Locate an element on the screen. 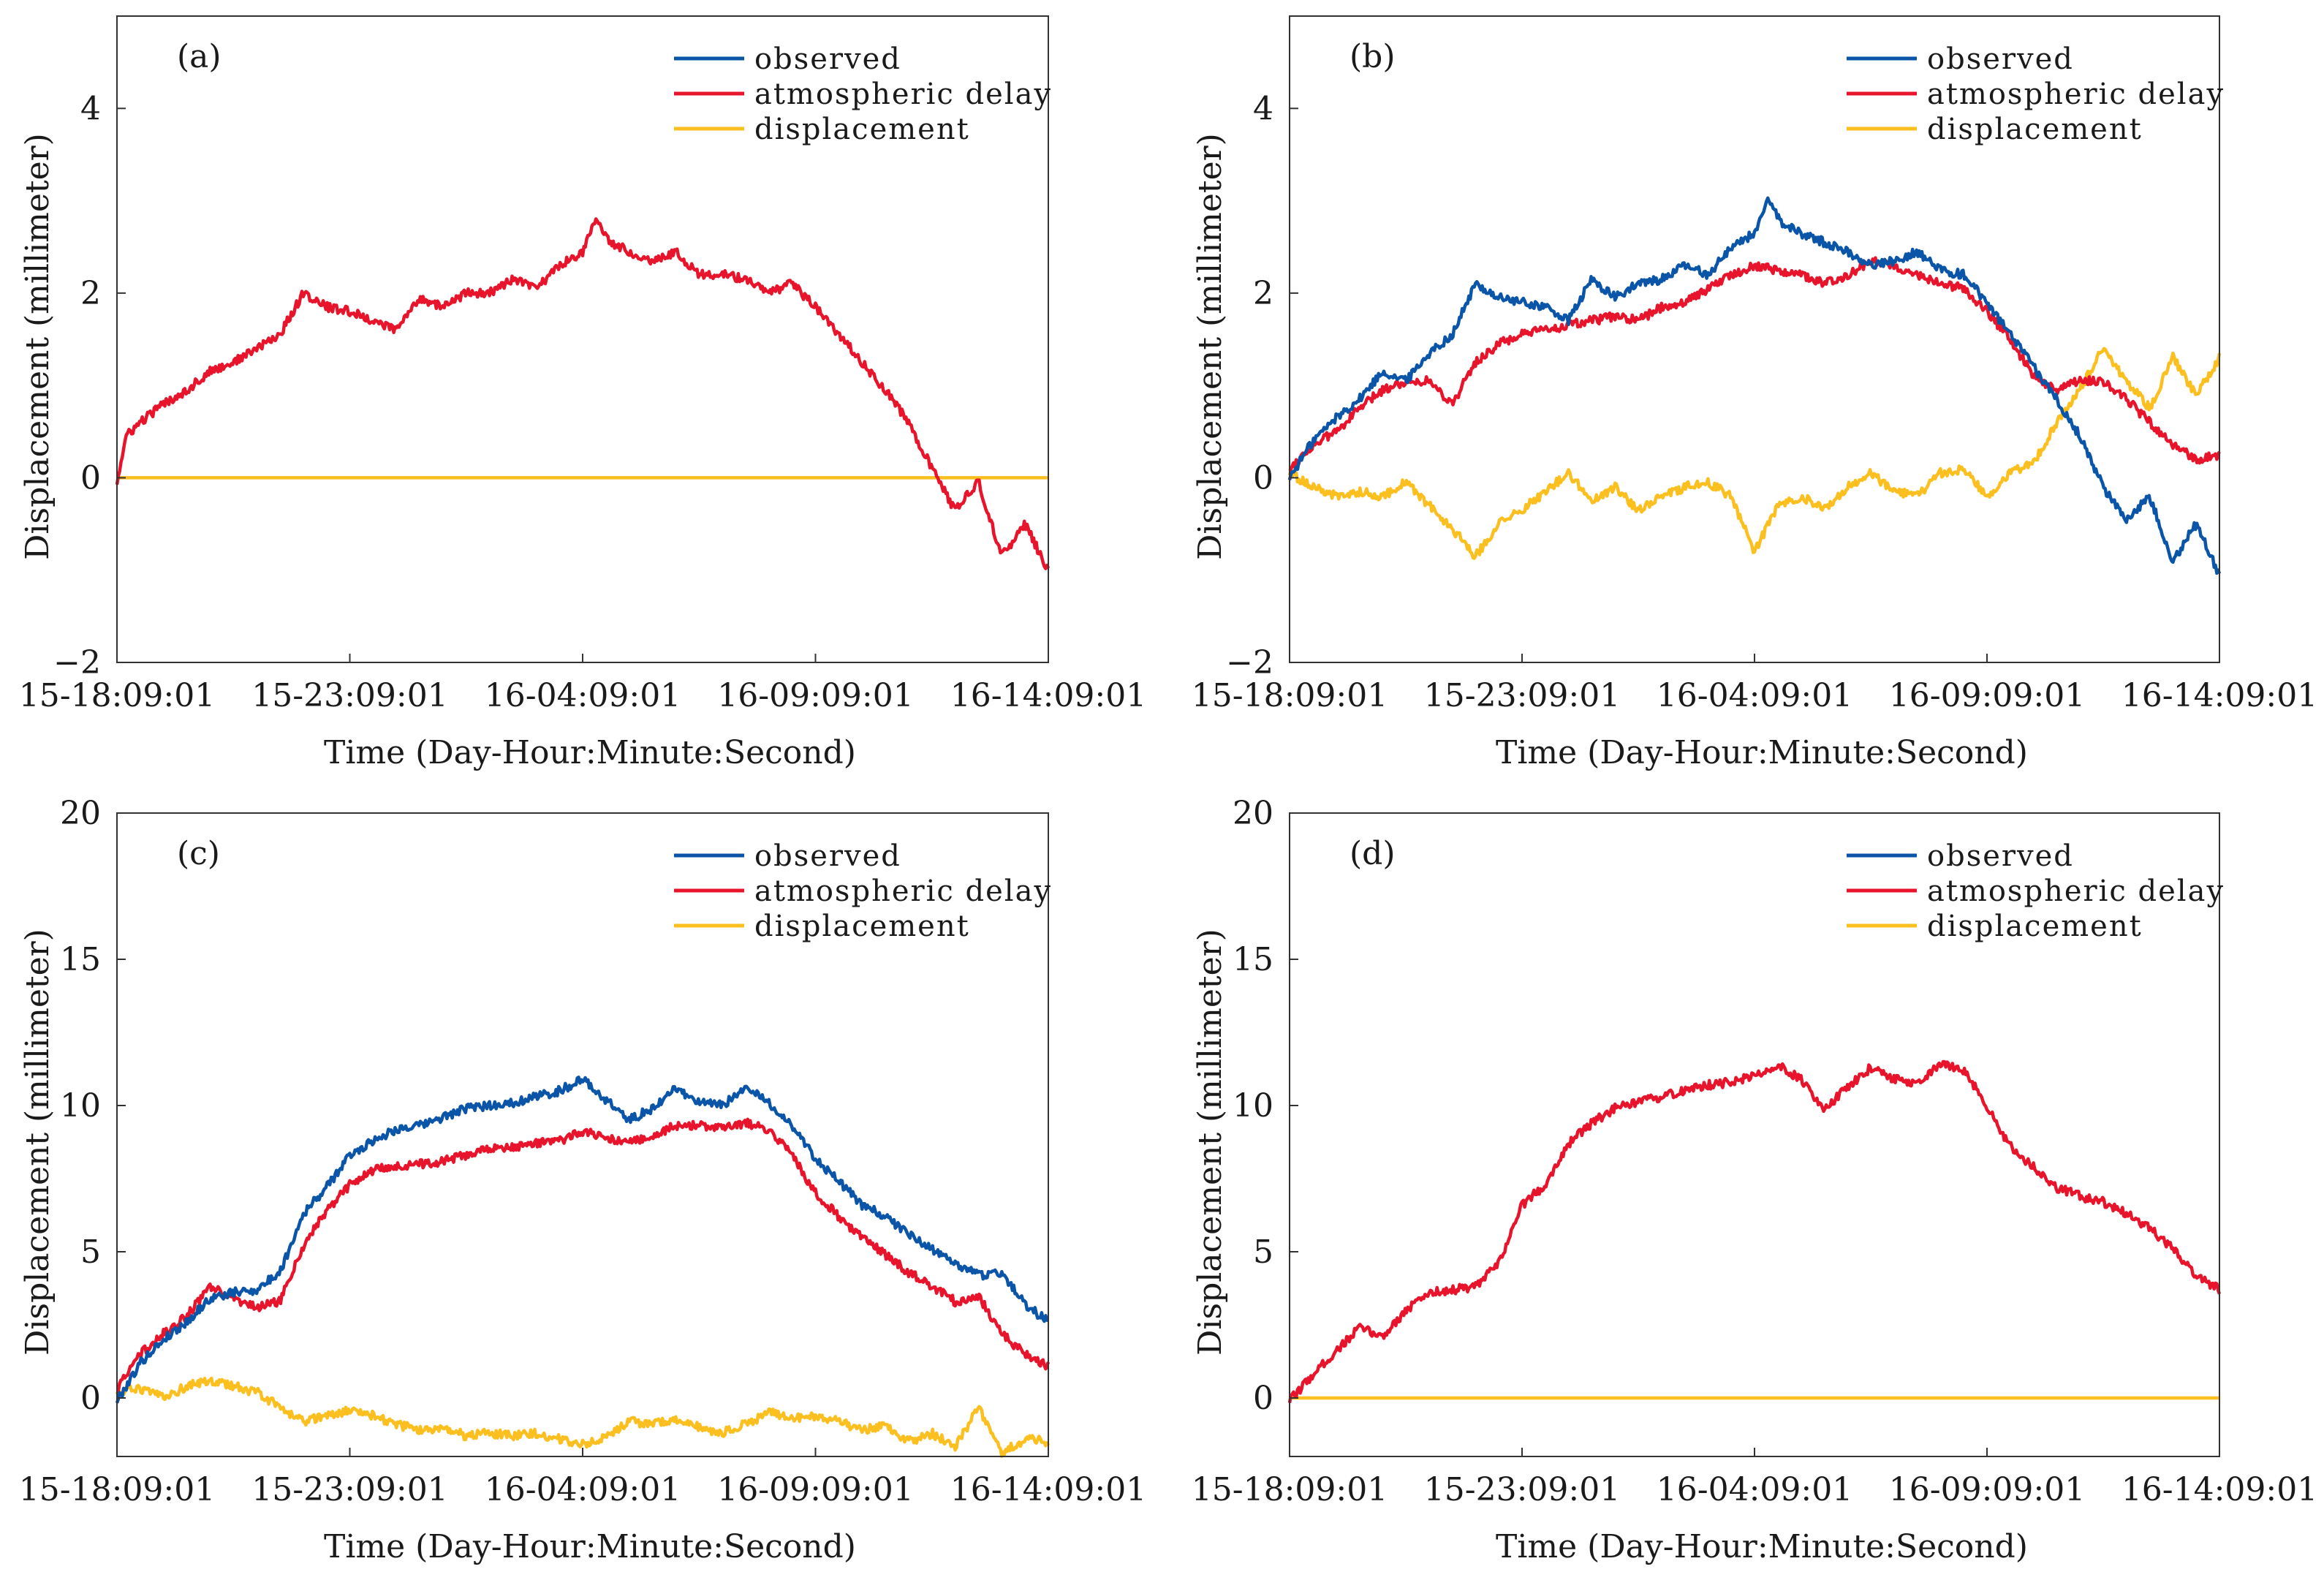 The image size is (2324, 1572). panel-label: (a) is located at coordinates (199, 56).